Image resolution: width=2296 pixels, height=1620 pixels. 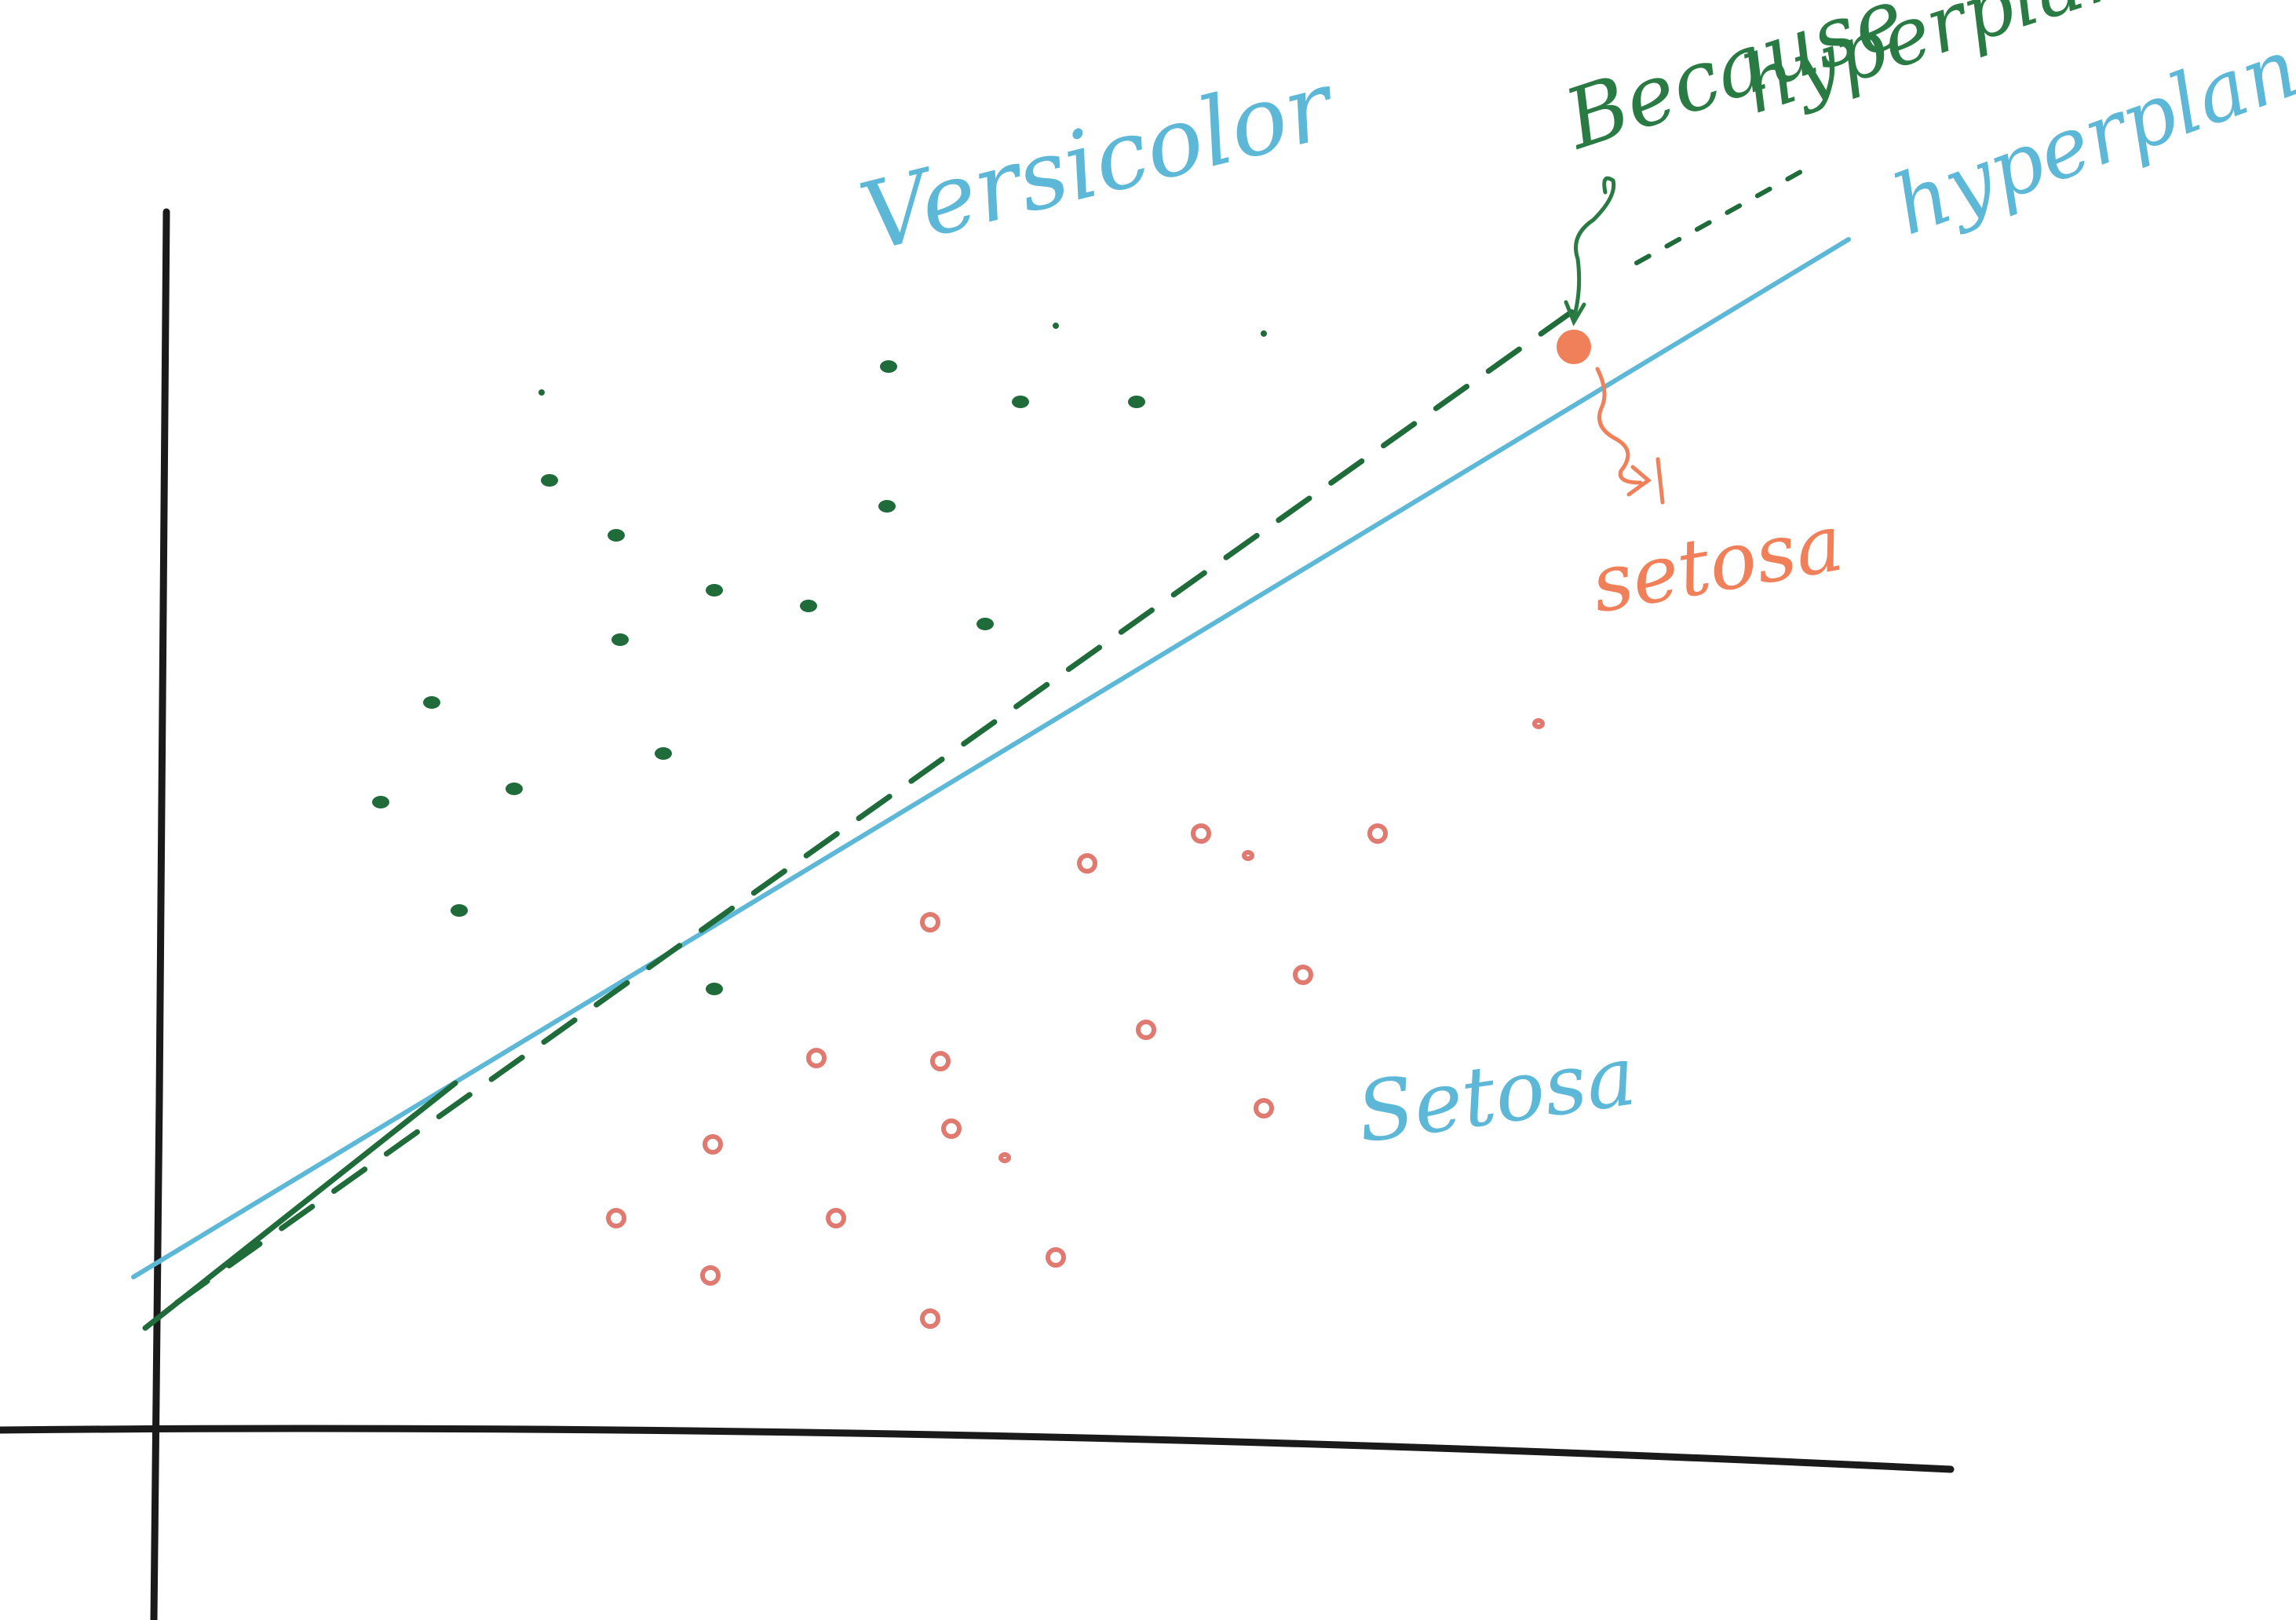 I want to click on annotation-arrowhead-green, so click(x=1575, y=313).